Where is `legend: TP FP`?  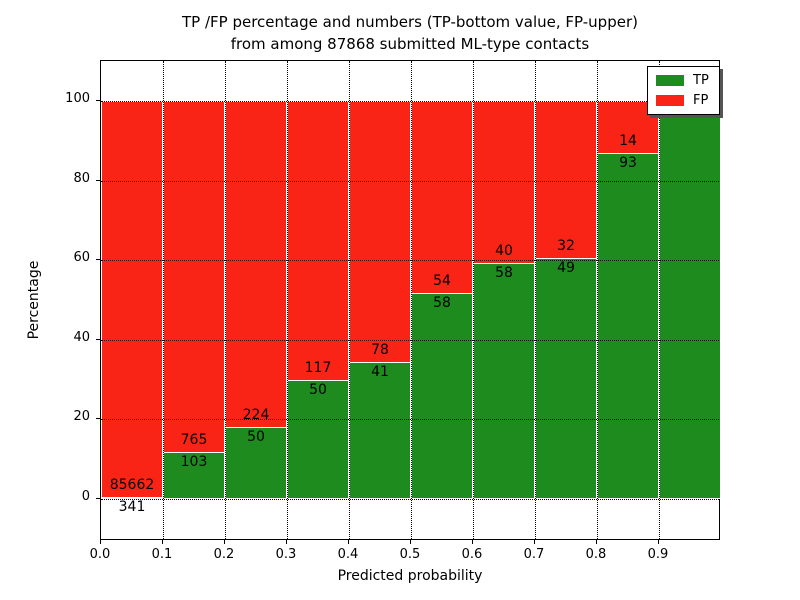 legend: TP FP is located at coordinates (683, 90).